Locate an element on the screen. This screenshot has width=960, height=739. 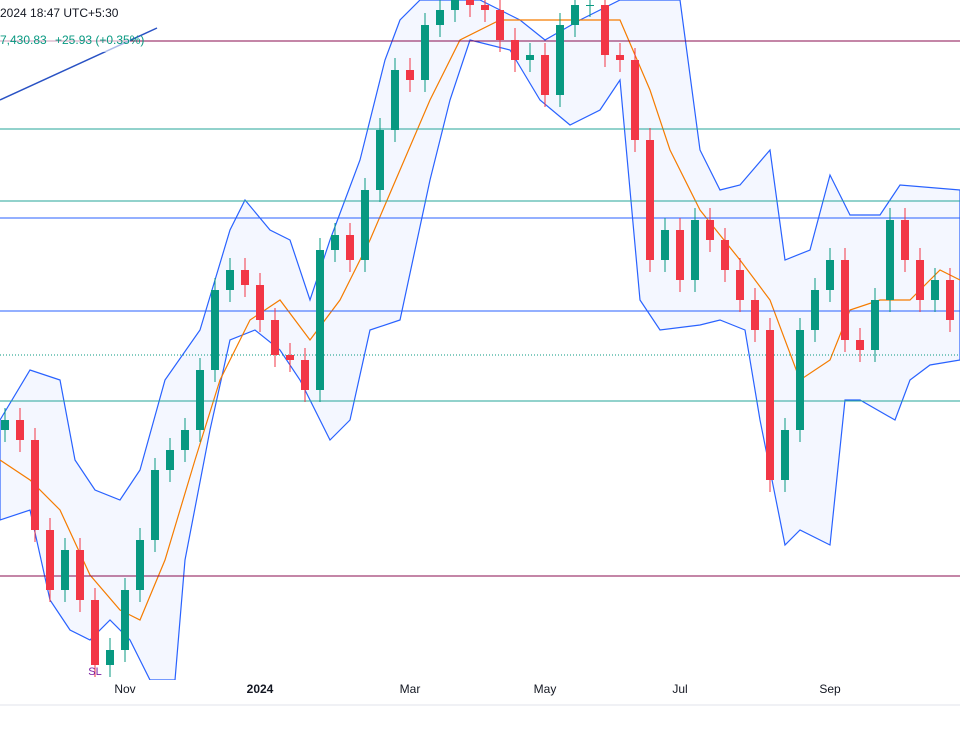
header-quote: 7,430.83 is located at coordinates (23, 40).